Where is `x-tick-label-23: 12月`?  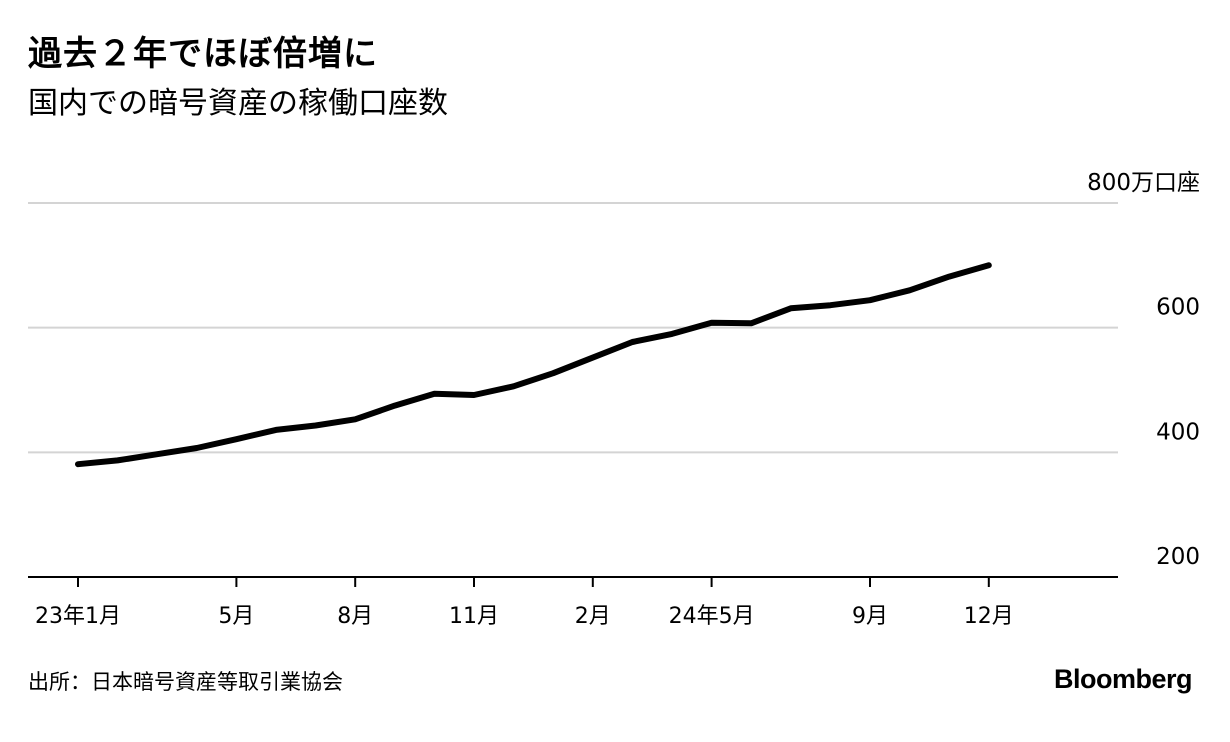 x-tick-label-23: 12月 is located at coordinates (989, 616).